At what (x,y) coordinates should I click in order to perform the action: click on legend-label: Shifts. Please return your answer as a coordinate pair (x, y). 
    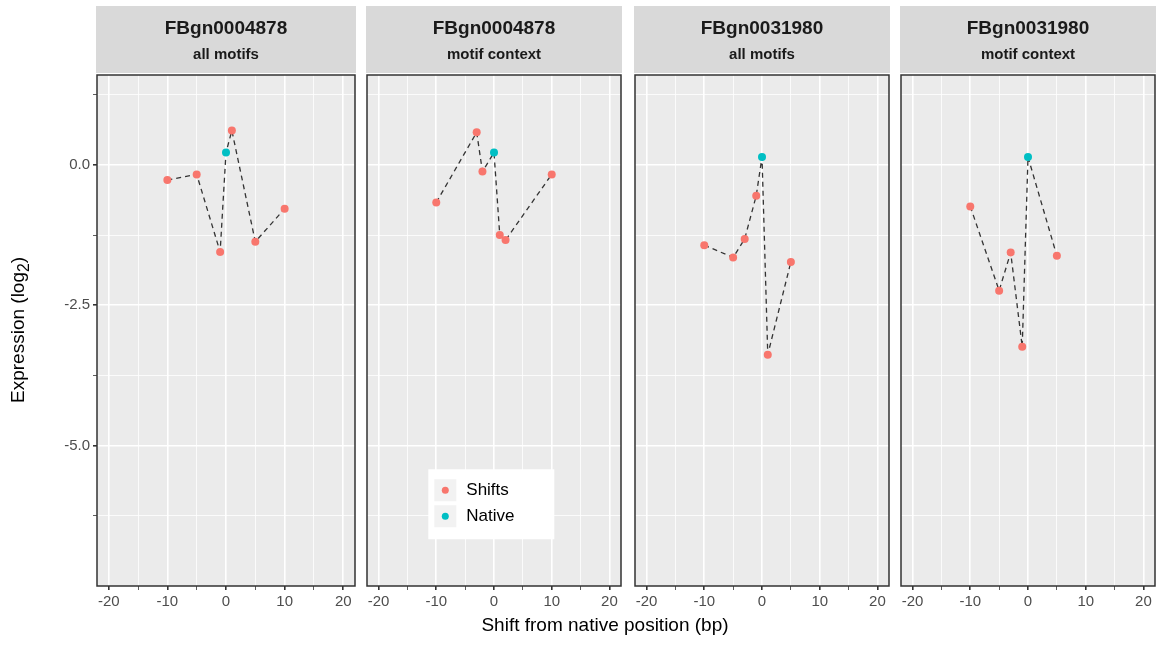
    Looking at the image, I should click on (487, 489).